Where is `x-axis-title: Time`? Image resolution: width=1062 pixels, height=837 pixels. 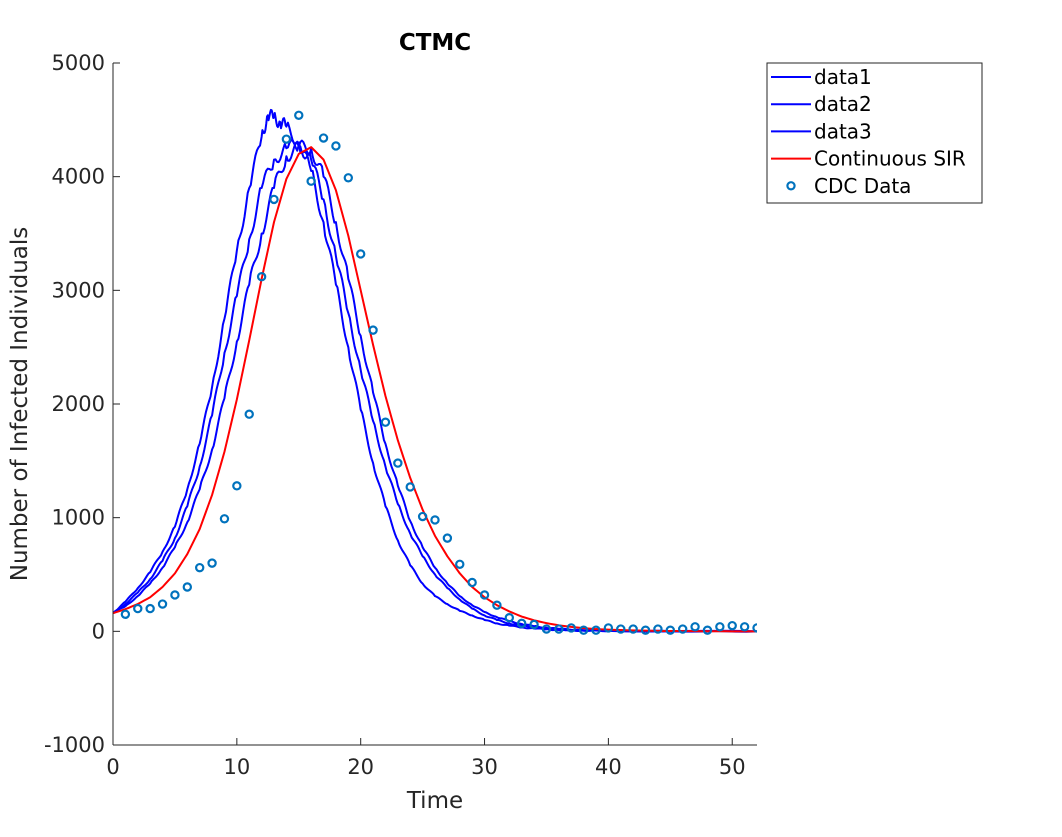
x-axis-title: Time is located at coordinates (434, 801).